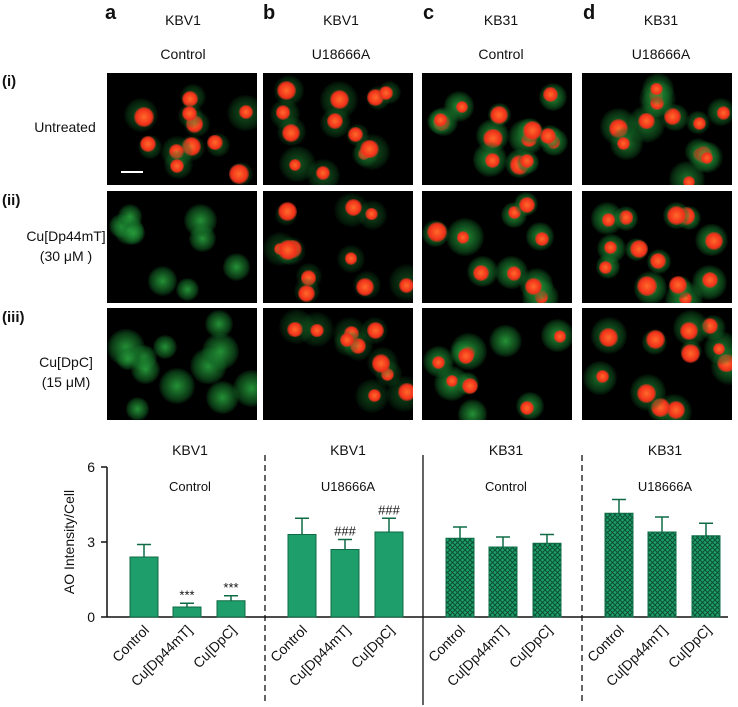  What do you see at coordinates (665, 450) in the screenshot?
I see `chart-group-cell-line: KB31` at bounding box center [665, 450].